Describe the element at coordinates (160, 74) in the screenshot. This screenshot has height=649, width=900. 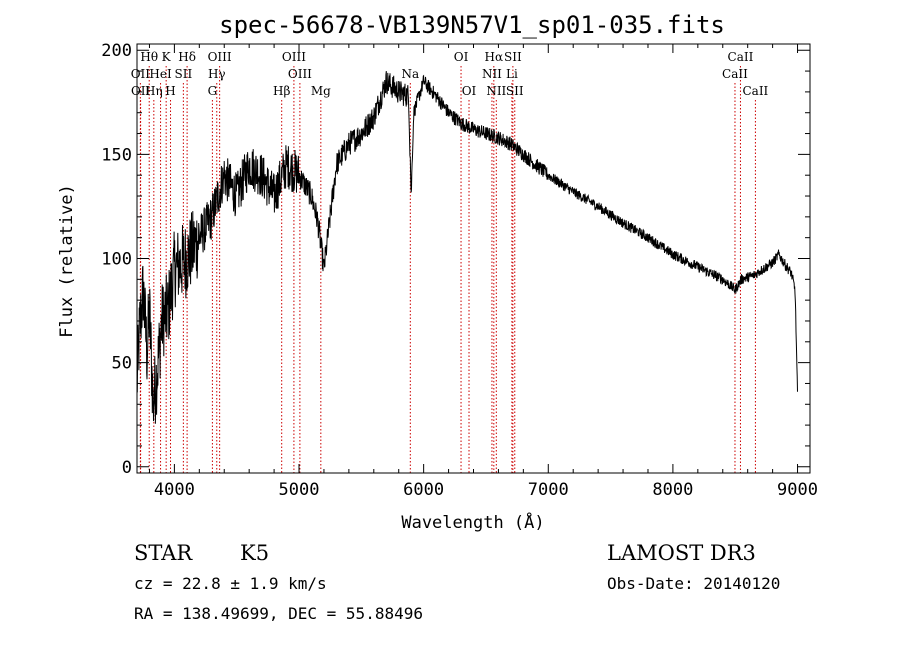
I see `spectral-line-label: HeI` at that location.